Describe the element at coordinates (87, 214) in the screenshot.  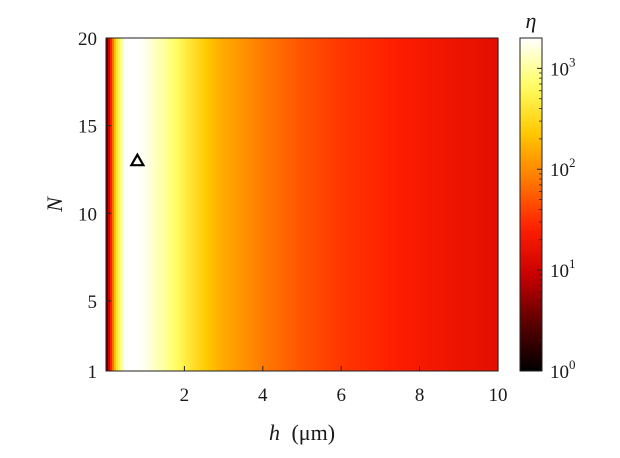
I see `y-tick-label: 10` at that location.